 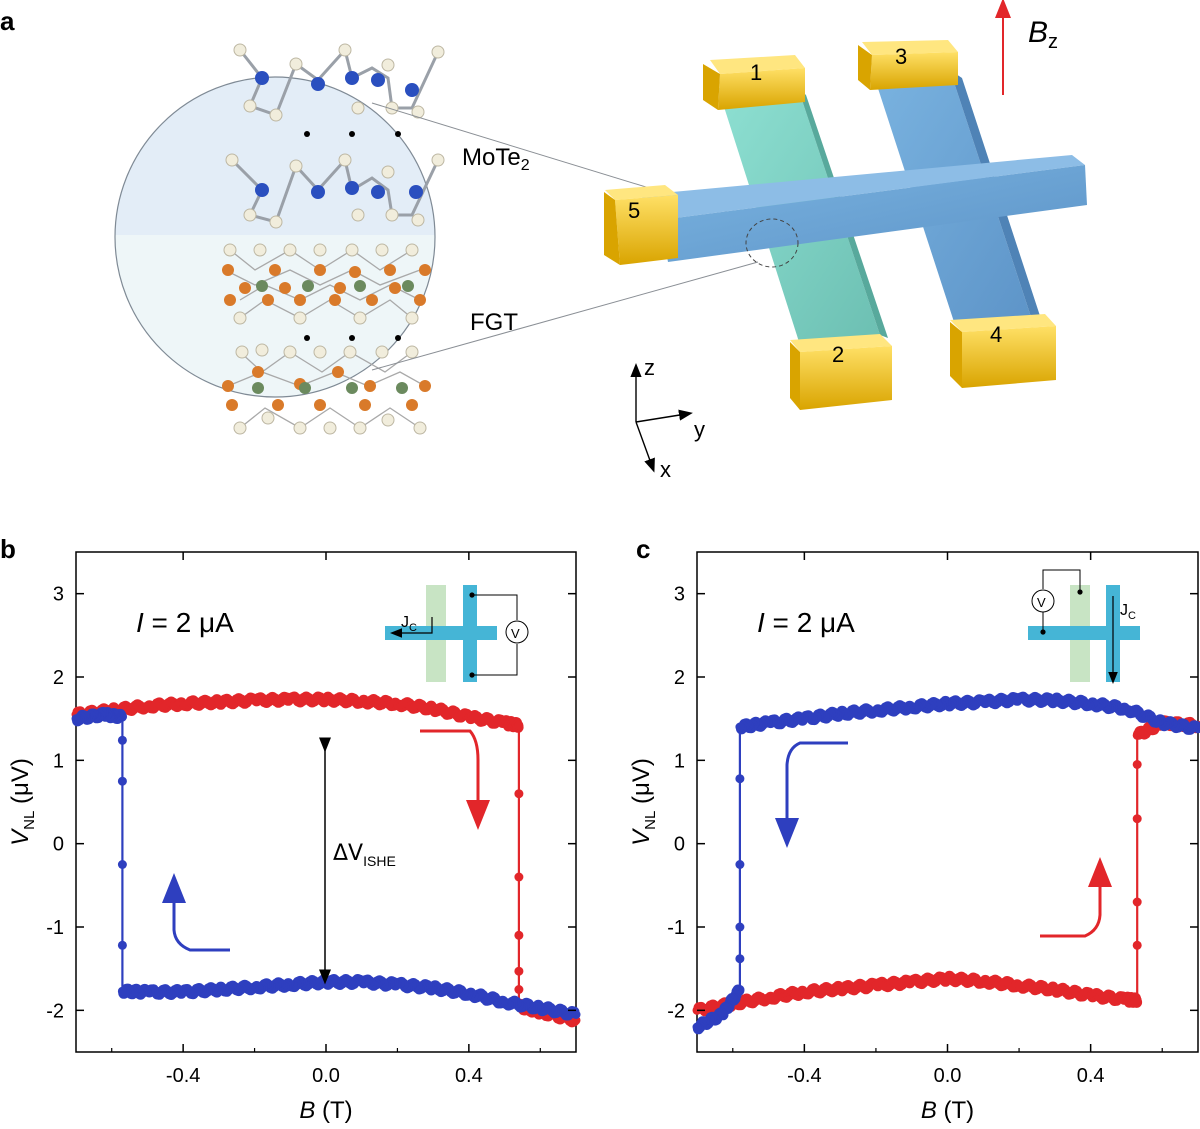 I want to click on zoom-line-bottom, so click(x=565, y=316).